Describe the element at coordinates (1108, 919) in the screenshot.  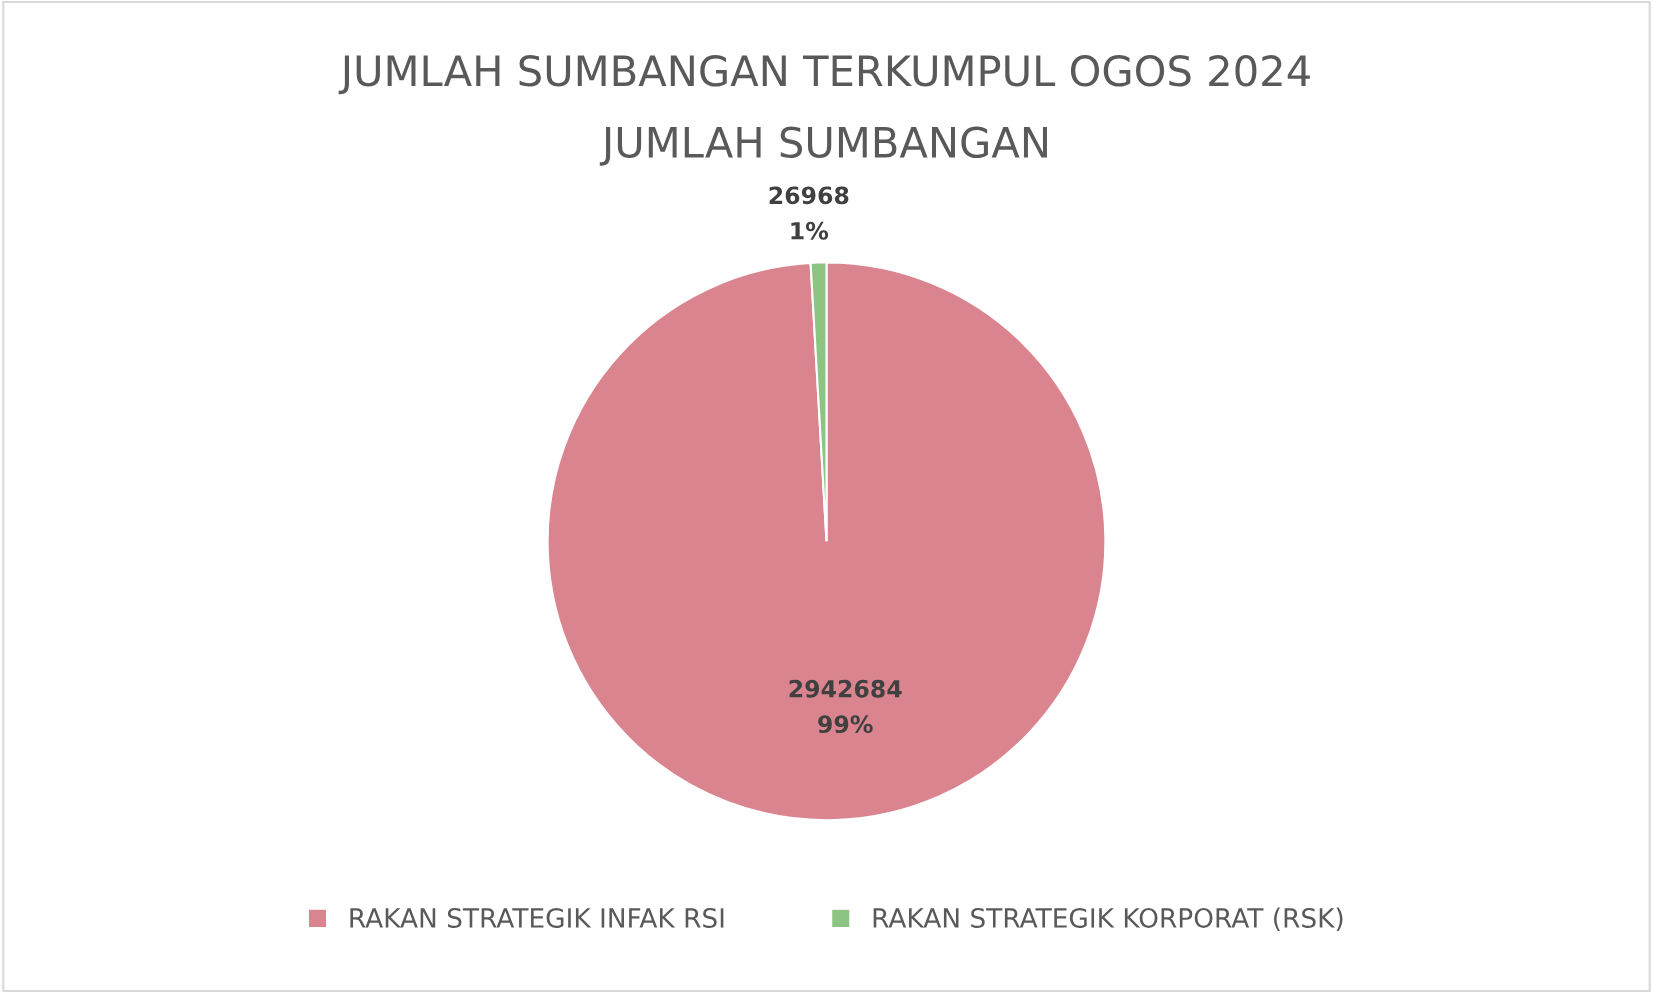
I see `legend-label: RAKAN STRATEGIK KORPORAT (RSK)` at that location.